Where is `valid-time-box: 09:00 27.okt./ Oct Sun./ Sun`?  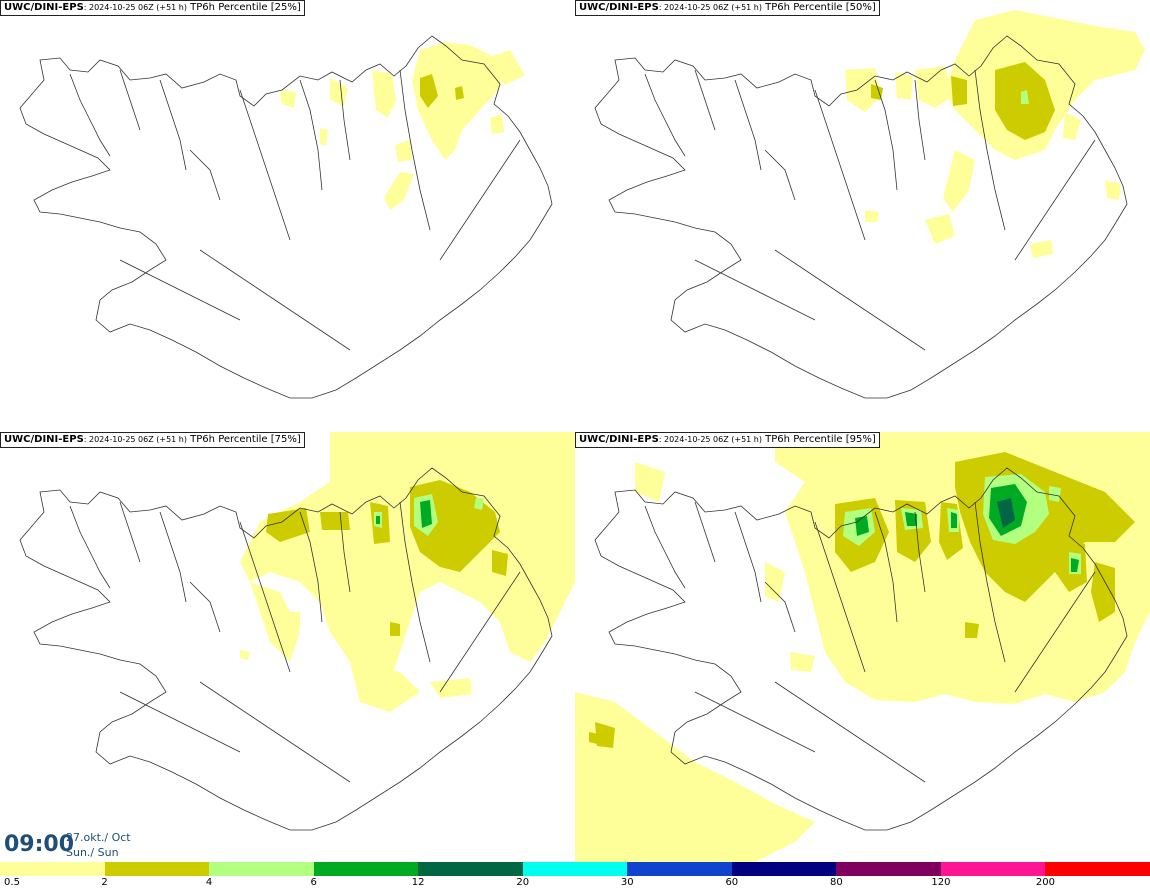
valid-time-box: 09:00 27.okt./ Oct Sun./ Sun is located at coordinates (70, 845).